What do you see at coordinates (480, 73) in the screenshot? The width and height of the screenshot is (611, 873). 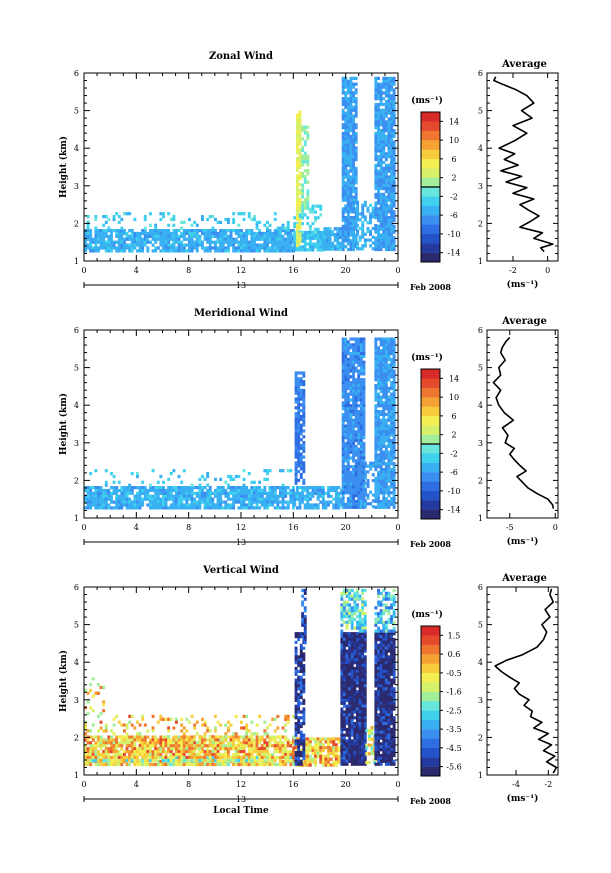 I see `profile-y-tick-label: 6` at bounding box center [480, 73].